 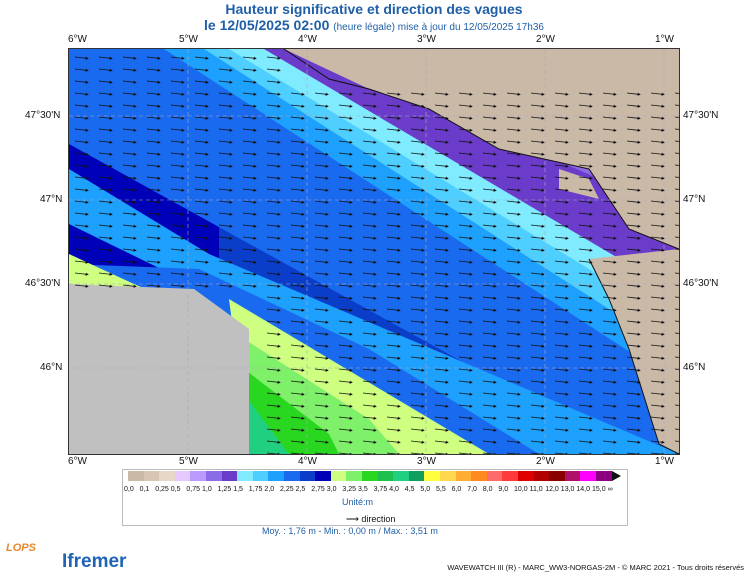 What do you see at coordinates (43, 283) in the screenshot?
I see `lat-label-left-4630: 46°30'N` at bounding box center [43, 283].